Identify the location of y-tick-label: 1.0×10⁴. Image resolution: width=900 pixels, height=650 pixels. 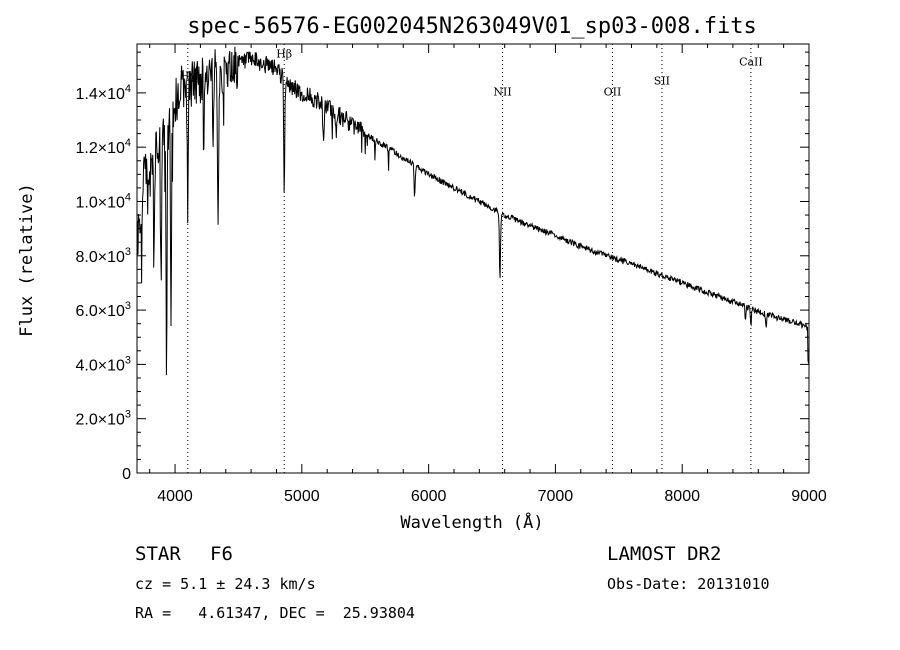
(103, 201).